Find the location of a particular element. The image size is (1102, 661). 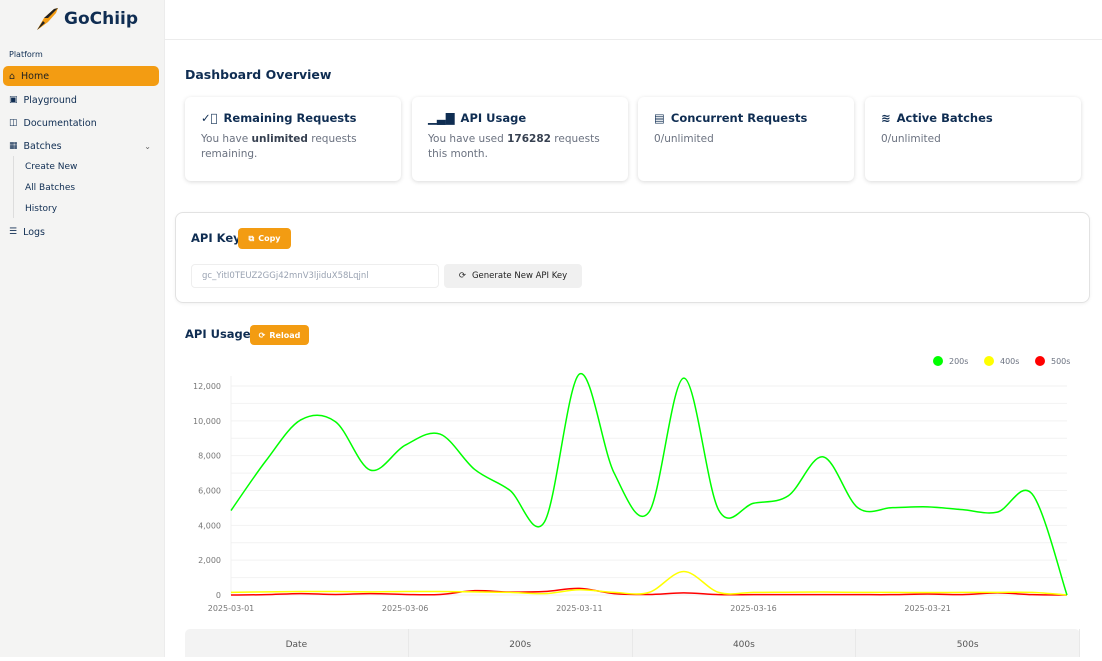

y-tick-label: 12,000 is located at coordinates (207, 386).